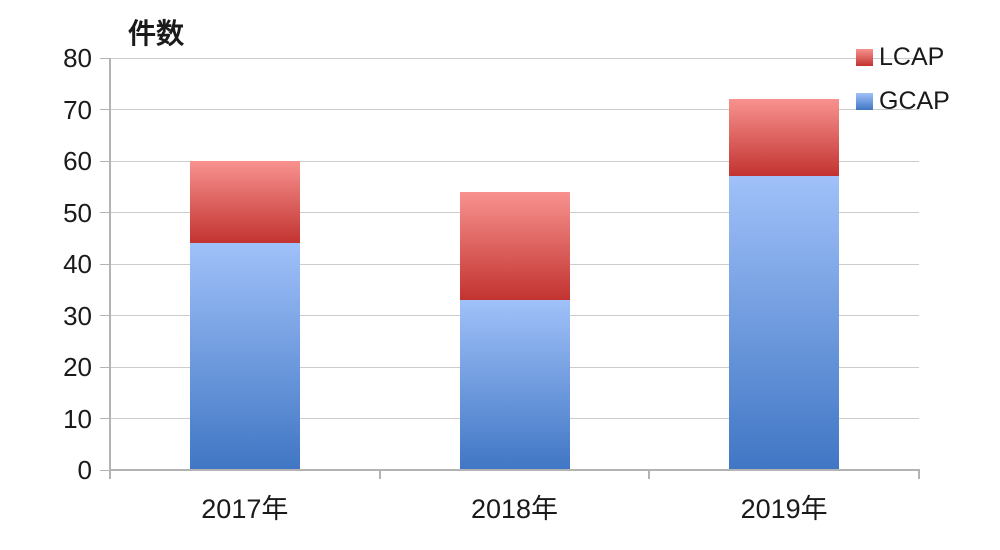 The width and height of the screenshot is (1000, 550). I want to click on y-tick-label: 40, so click(77, 264).